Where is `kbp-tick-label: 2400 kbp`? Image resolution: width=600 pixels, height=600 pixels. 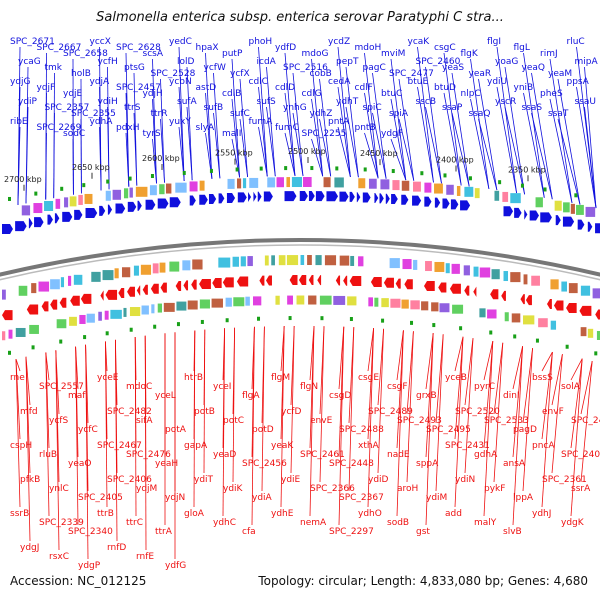 kbp-tick-label: 2400 kbp is located at coordinates (455, 159).